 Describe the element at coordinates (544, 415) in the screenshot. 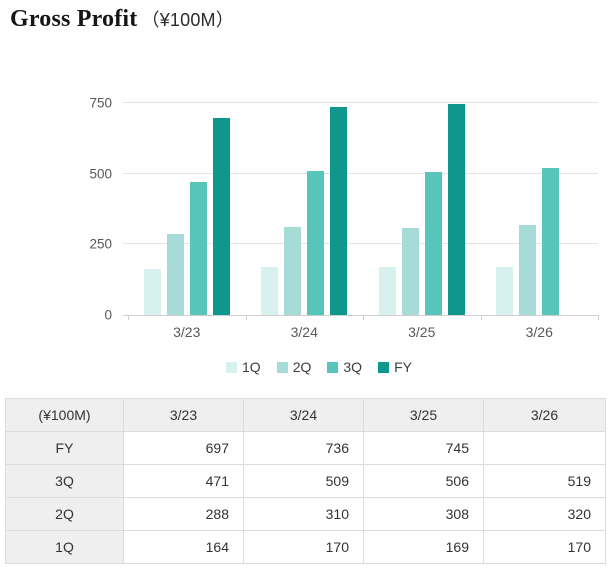

I see `table-header-3/26: 3/26` at that location.